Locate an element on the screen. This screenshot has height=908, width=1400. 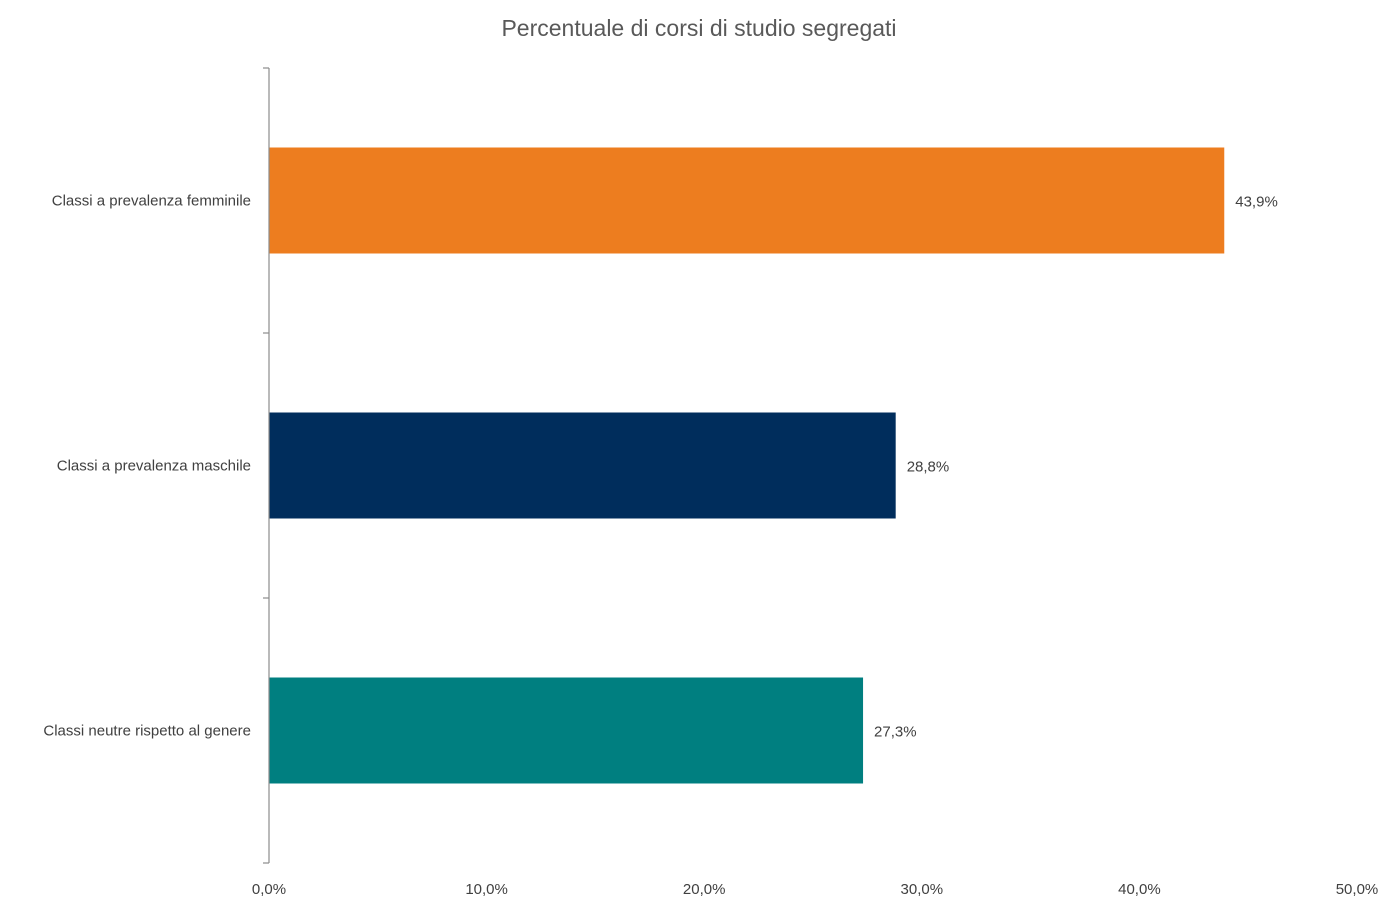
chart-title: Percentuale di corsi di studio segregati is located at coordinates (698, 28).